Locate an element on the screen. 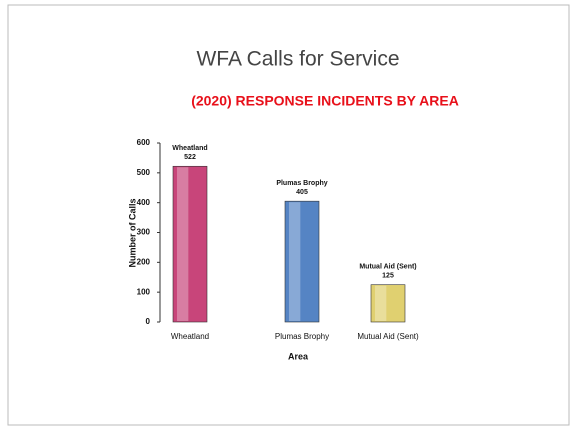 The image size is (576, 431). y-tick-label: 600 is located at coordinates (144, 142).